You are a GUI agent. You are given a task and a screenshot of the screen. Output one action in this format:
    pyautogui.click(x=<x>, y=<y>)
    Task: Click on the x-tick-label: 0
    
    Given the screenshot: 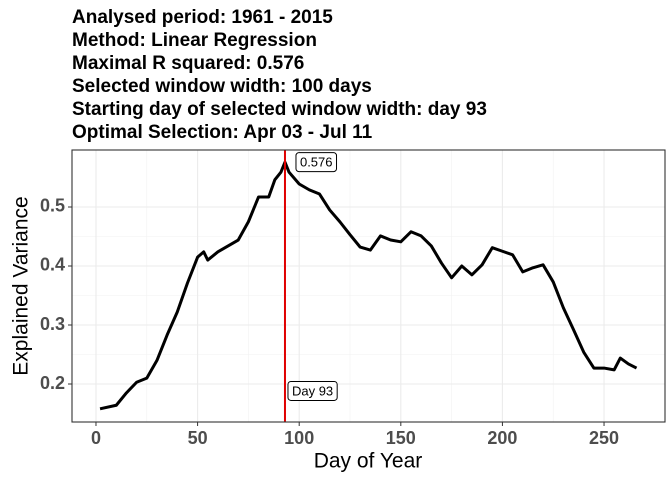 What is the action you would take?
    pyautogui.click(x=96, y=438)
    